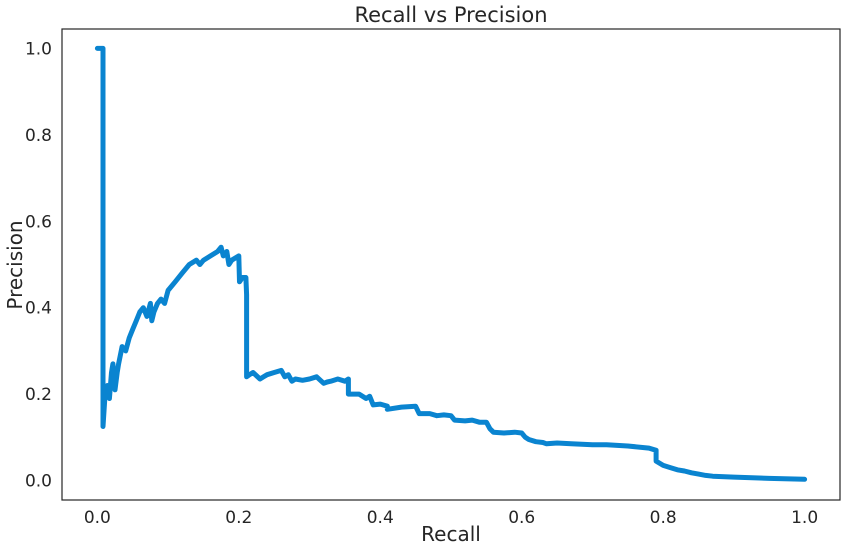 This screenshot has width=848, height=552. I want to click on x-tick-label: 0.2, so click(238, 518).